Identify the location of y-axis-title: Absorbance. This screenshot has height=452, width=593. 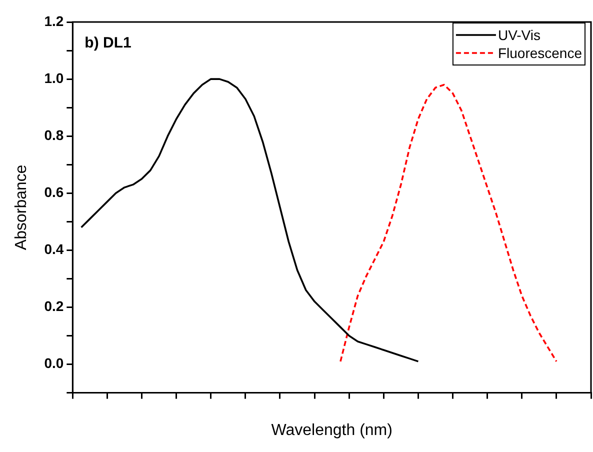
(21, 207).